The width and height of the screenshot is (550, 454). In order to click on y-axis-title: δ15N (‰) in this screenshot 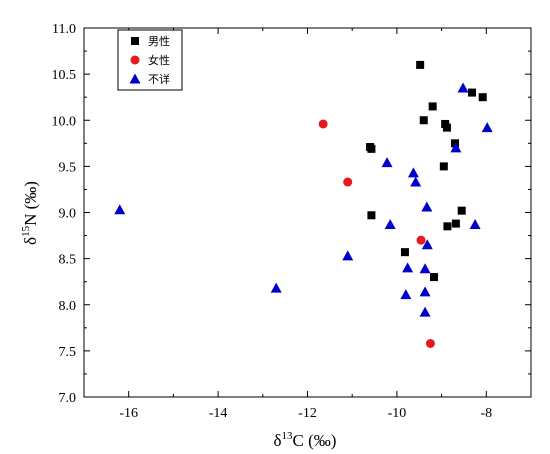, I will do `click(30, 213)`.